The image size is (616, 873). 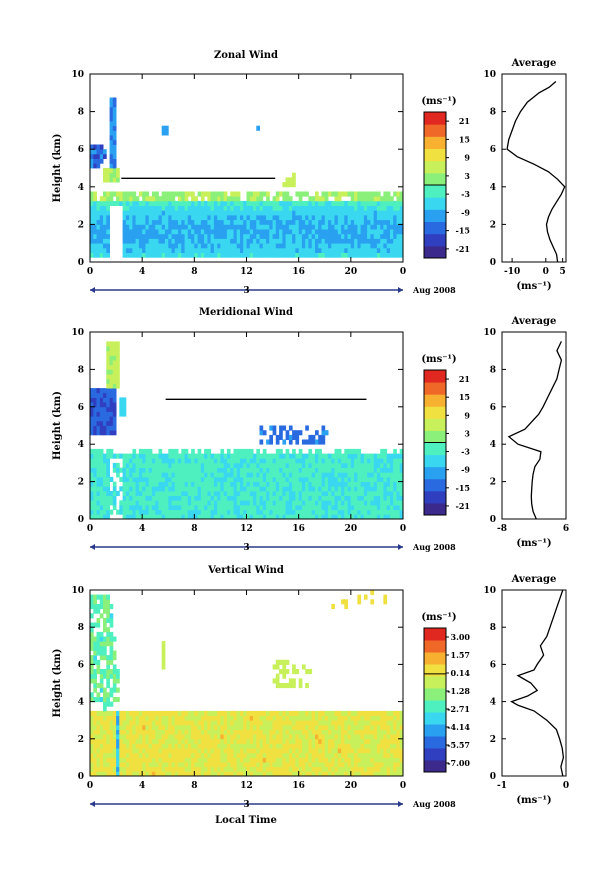 What do you see at coordinates (81, 370) in the screenshot?
I see `y-tick-label: 8` at bounding box center [81, 370].